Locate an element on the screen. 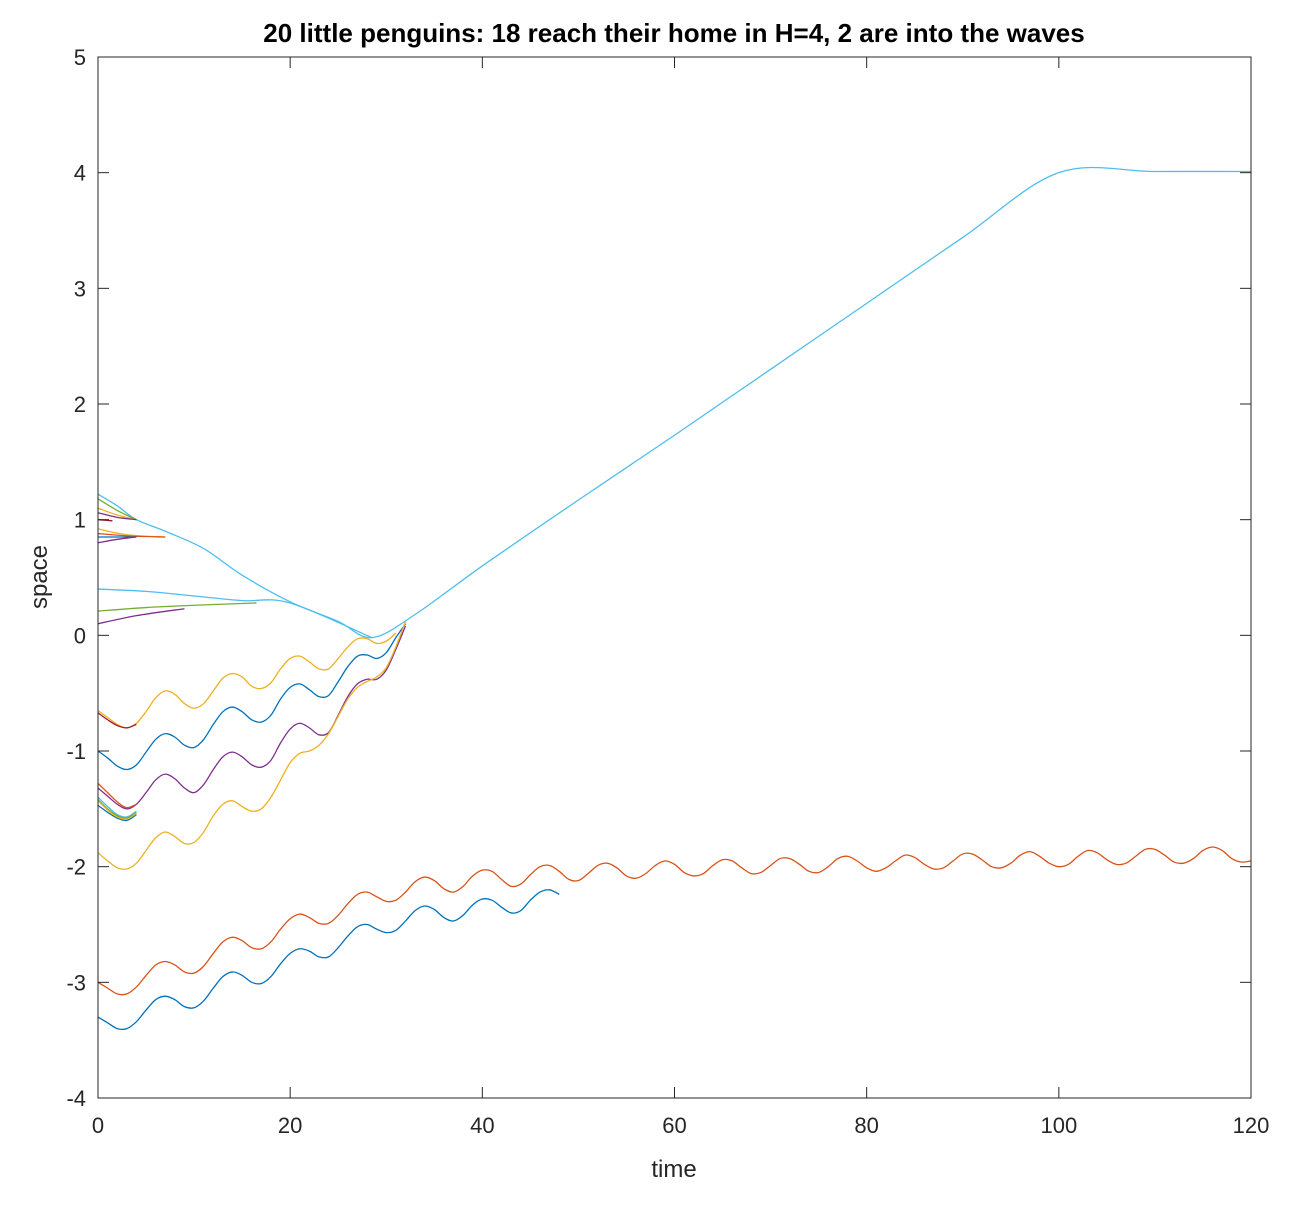 The width and height of the screenshot is (1297, 1214). x-tick-labels: 0 20 40 60 80 100 120 is located at coordinates (680, 1125).